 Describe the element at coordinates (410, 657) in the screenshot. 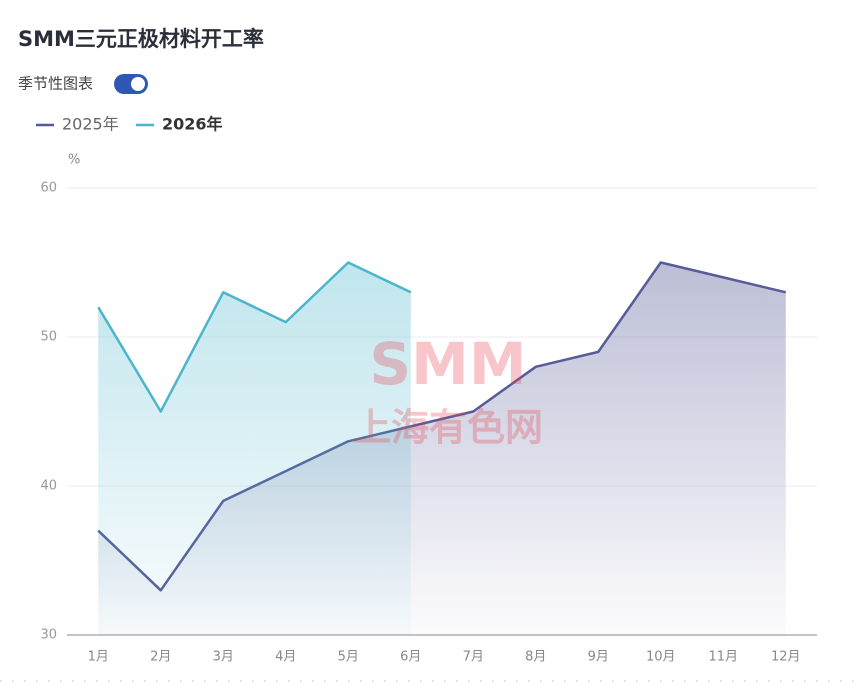

I see `x-tick-label: 6月` at that location.